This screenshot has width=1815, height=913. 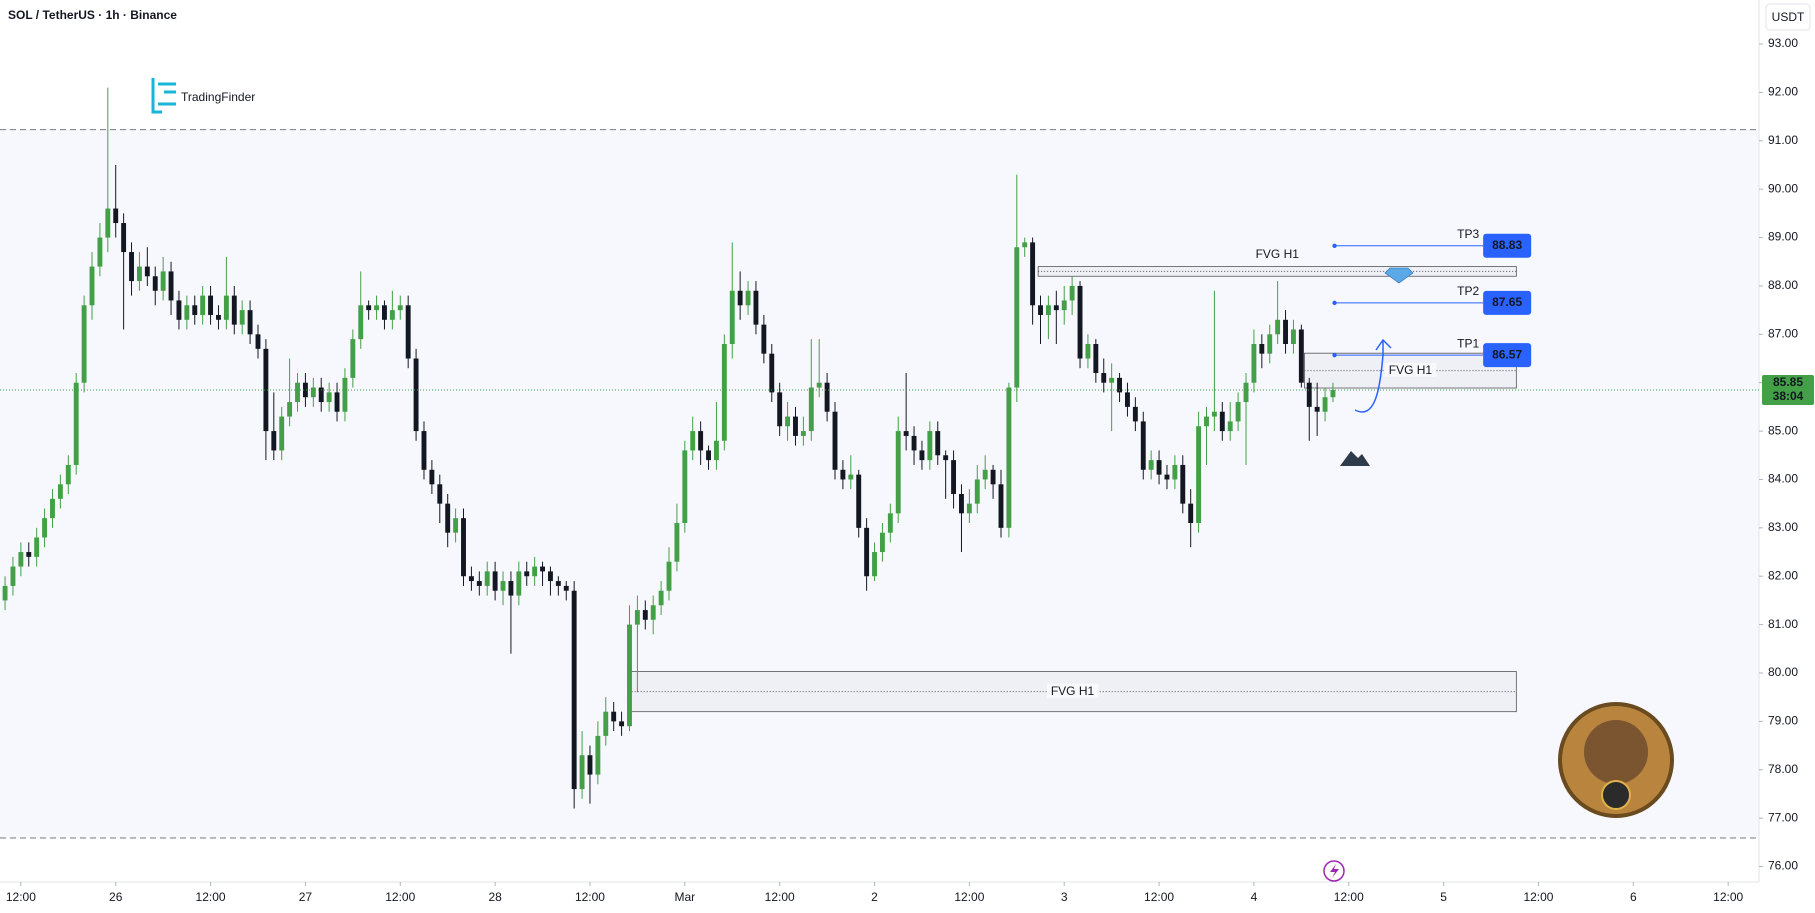 What do you see at coordinates (1399, 275) in the screenshot?
I see `diamond-icon` at bounding box center [1399, 275].